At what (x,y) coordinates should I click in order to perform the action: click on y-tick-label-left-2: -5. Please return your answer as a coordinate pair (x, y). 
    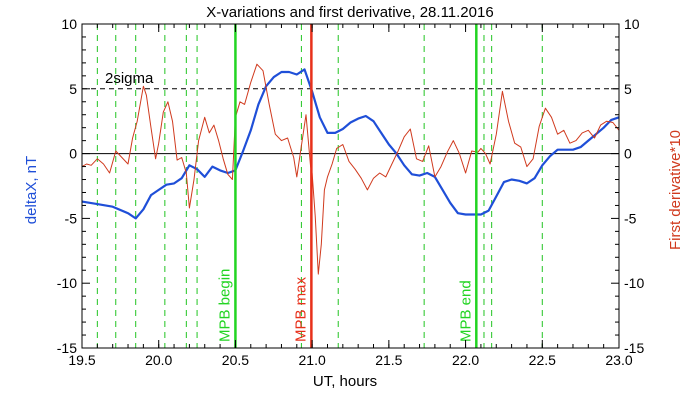
    Looking at the image, I should click on (71, 218).